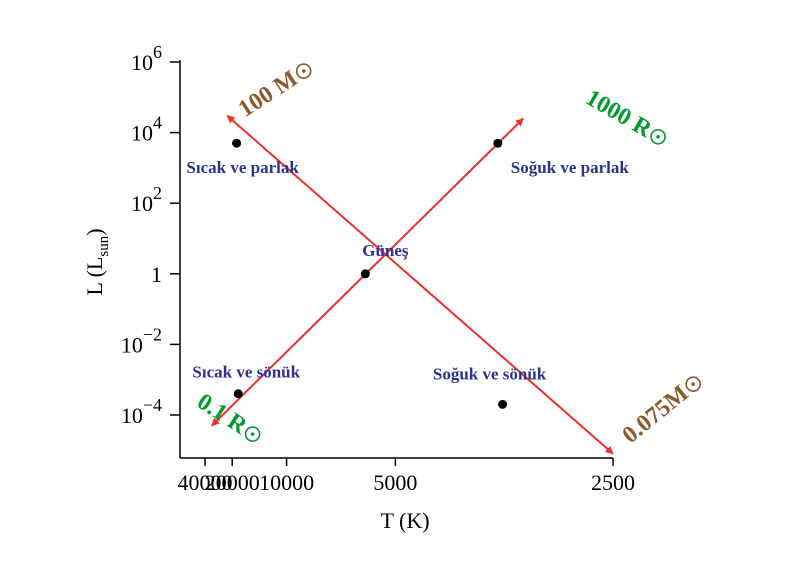 The height and width of the screenshot is (576, 800). Describe the element at coordinates (94, 276) in the screenshot. I see `y-axis-title-main: L (L` at that location.